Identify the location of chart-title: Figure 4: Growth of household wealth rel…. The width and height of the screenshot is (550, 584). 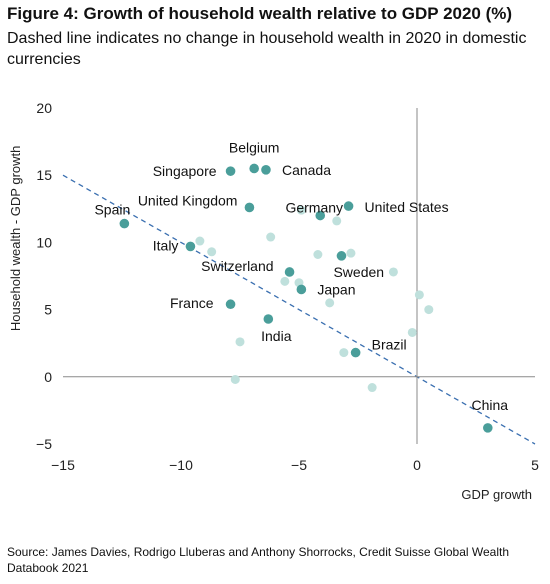
(260, 13).